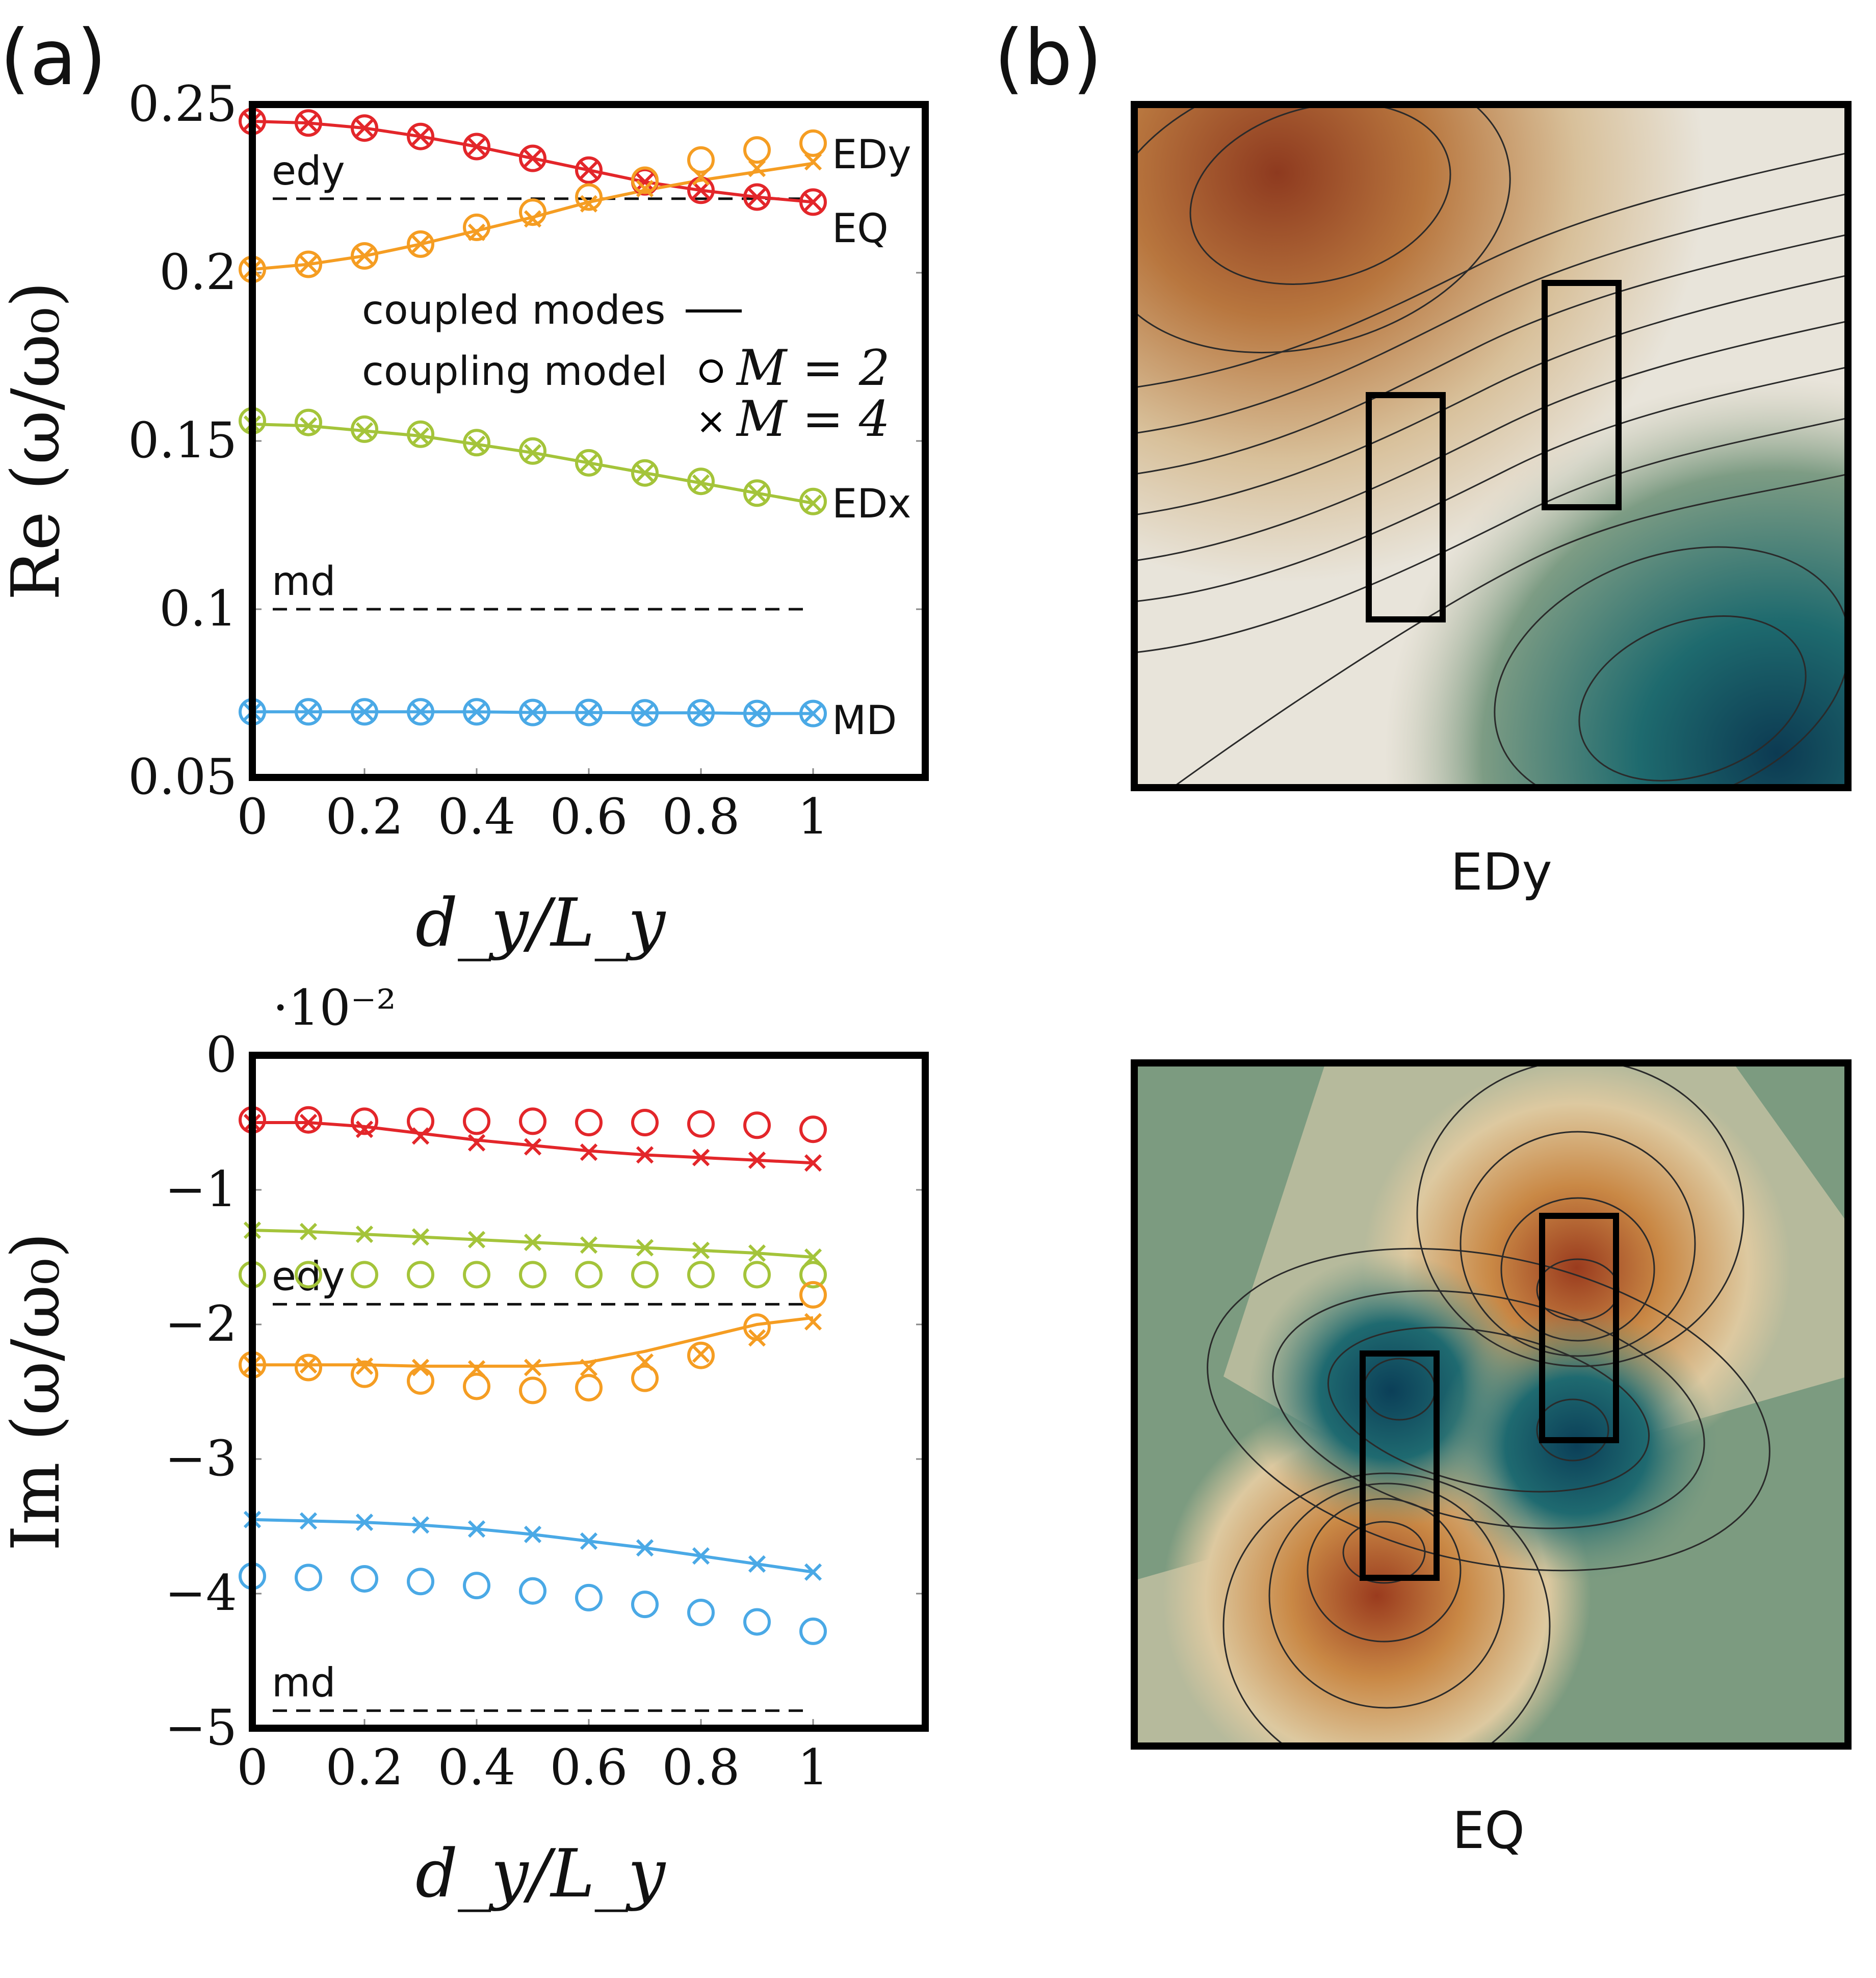 Image resolution: width=1876 pixels, height=1978 pixels. I want to click on legend-m2: M = 2, so click(813, 368).